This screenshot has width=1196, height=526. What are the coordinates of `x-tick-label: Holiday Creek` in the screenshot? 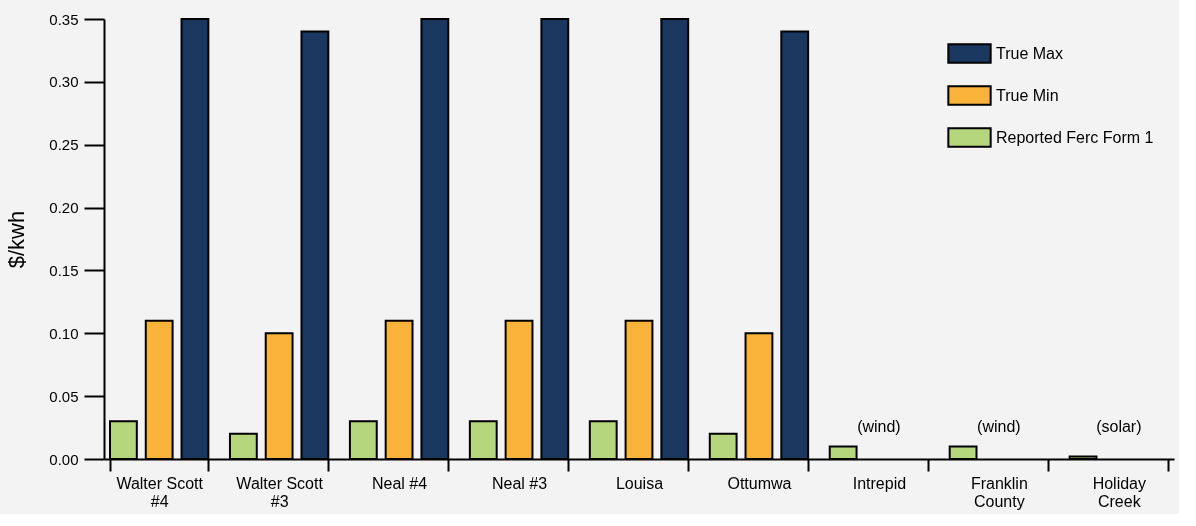 It's located at (1119, 492).